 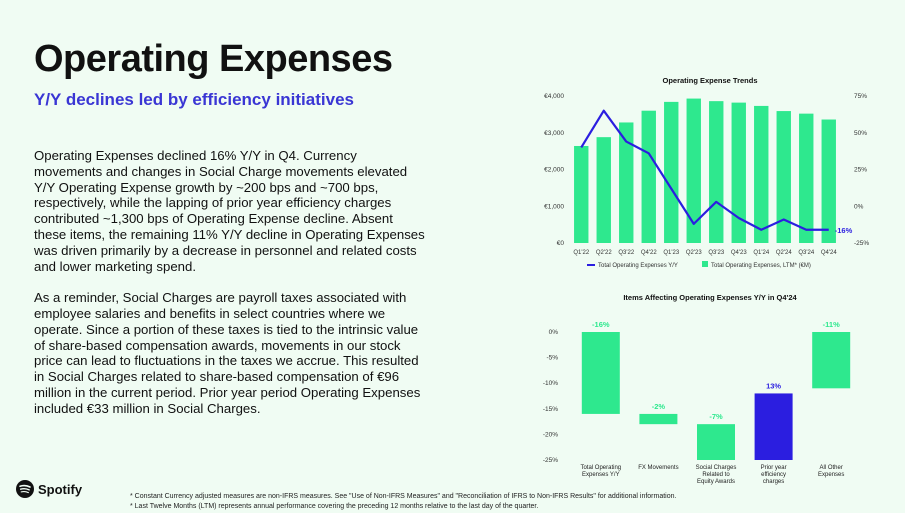 I want to click on legend-label-ltm: Total Operating Expenses, LTM* (€M), so click(x=761, y=266).